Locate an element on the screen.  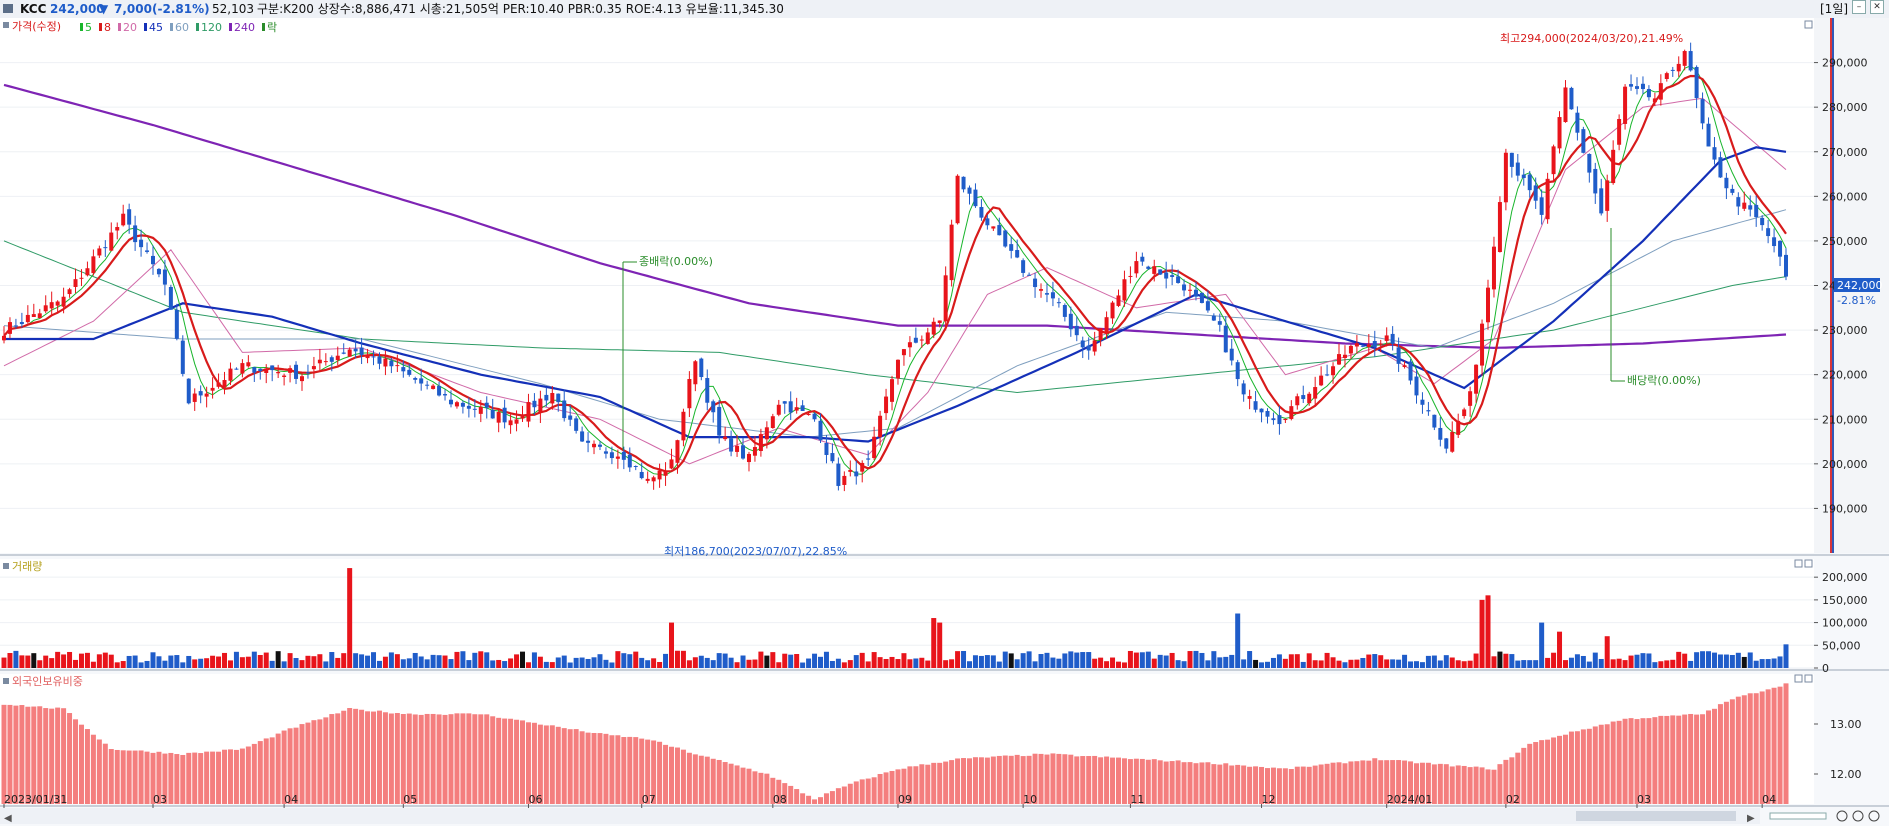
legend-item: 120 is located at coordinates (211, 27).